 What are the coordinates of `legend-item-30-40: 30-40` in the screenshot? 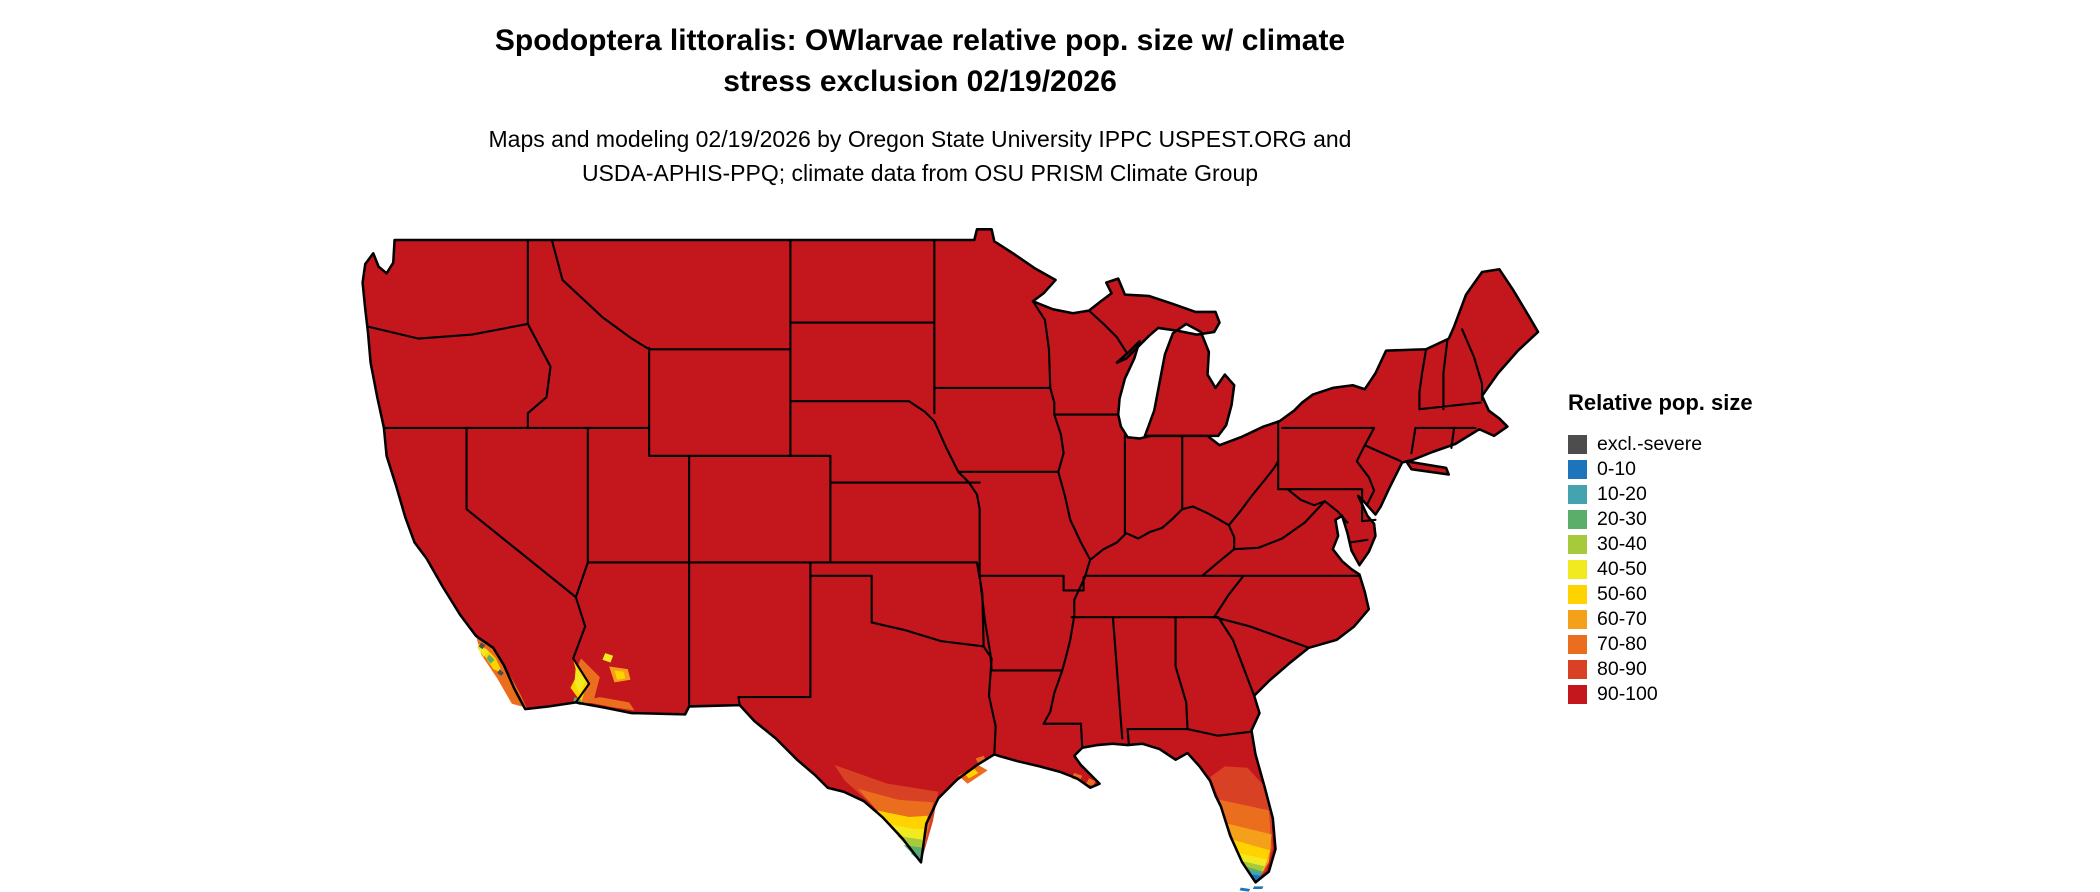 It's located at (1660, 544).